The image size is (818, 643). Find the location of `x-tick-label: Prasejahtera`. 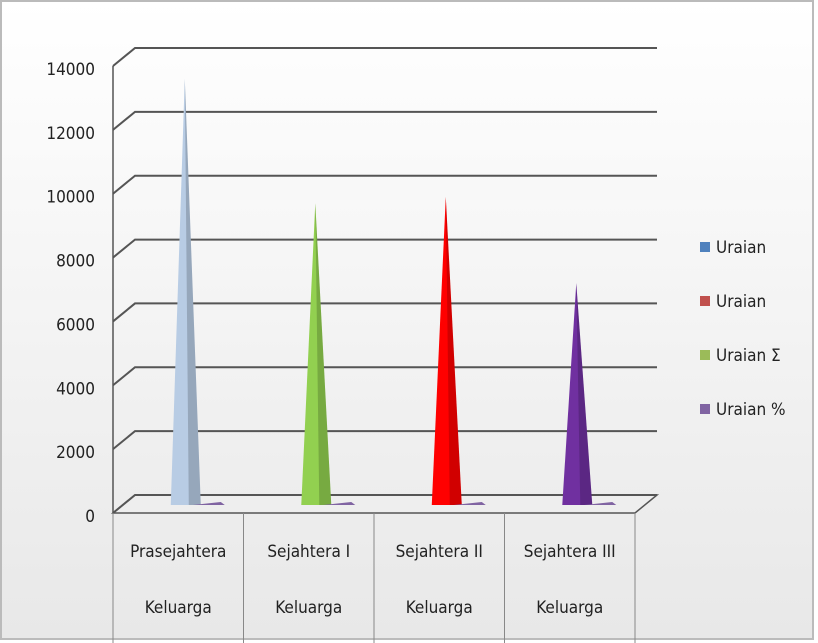

x-tick-label: Prasejahtera is located at coordinates (178, 552).